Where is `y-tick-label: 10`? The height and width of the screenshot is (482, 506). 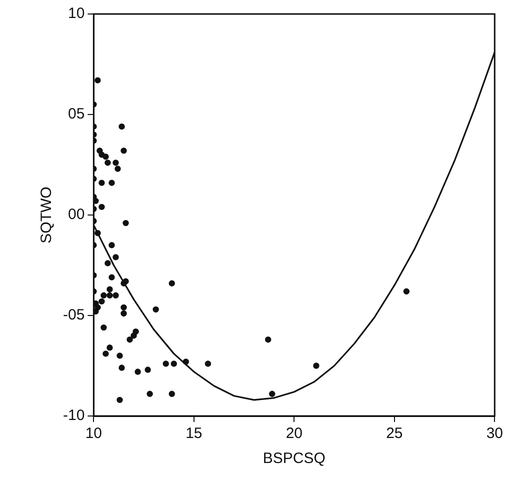 y-tick-label: 10 is located at coordinates (76, 13).